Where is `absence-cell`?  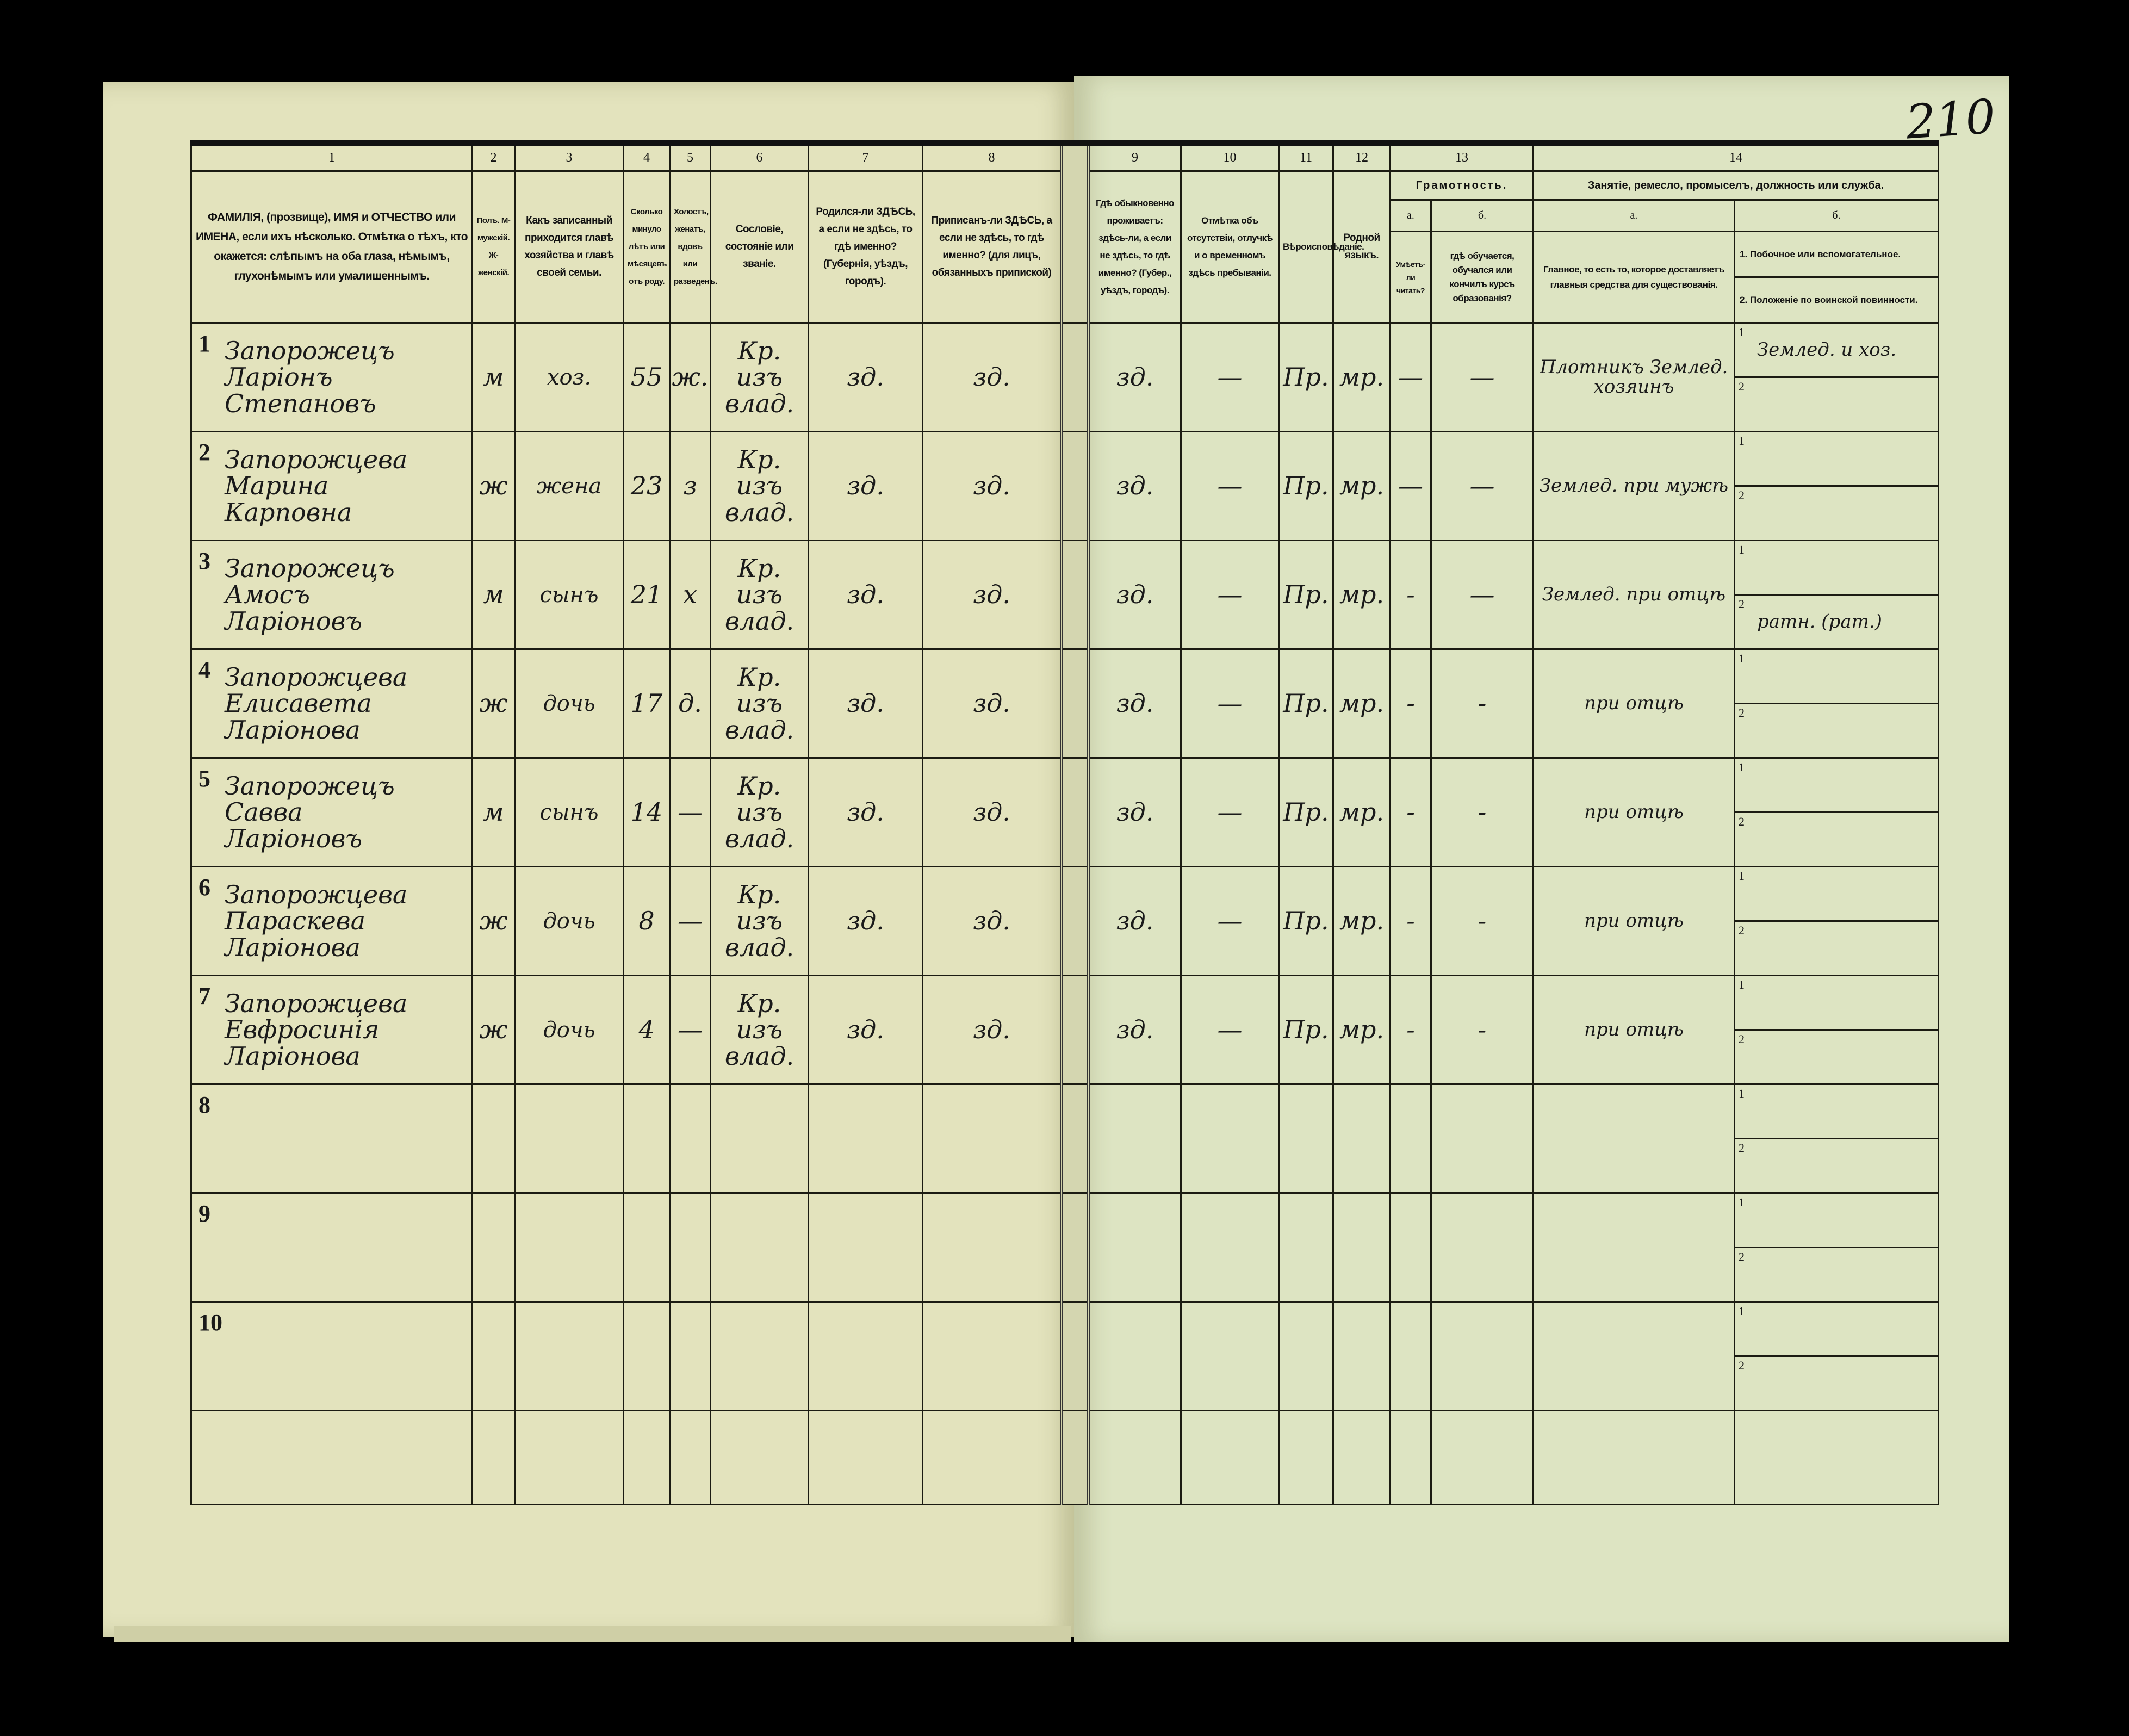 absence-cell is located at coordinates (1230, 1139).